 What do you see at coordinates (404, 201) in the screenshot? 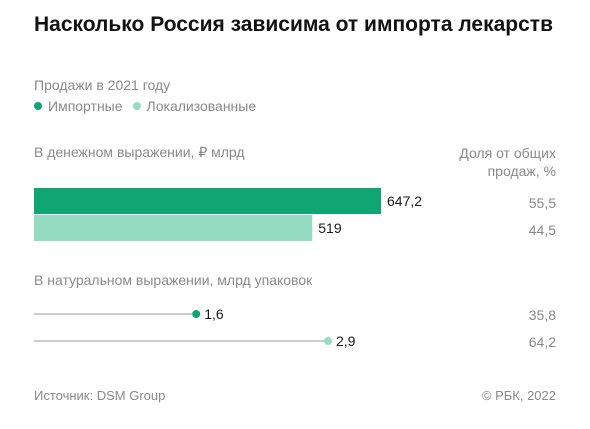
I see `bar-label-money-0: 647,2` at bounding box center [404, 201].